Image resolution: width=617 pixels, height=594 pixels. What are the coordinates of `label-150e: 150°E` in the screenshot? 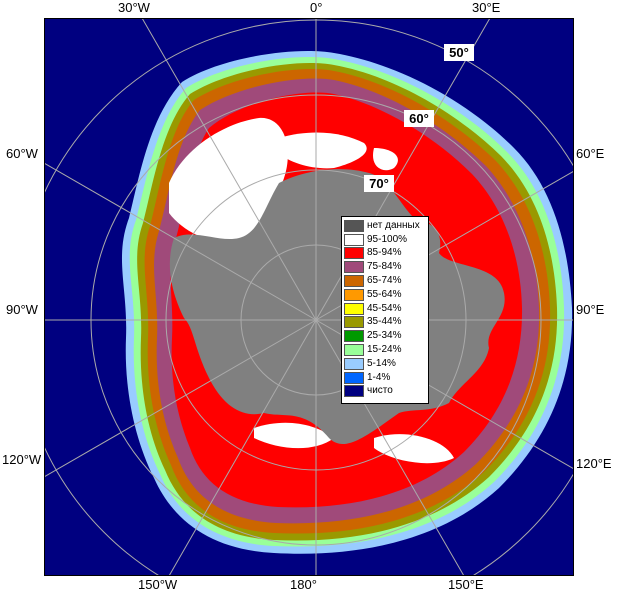 It's located at (466, 584).